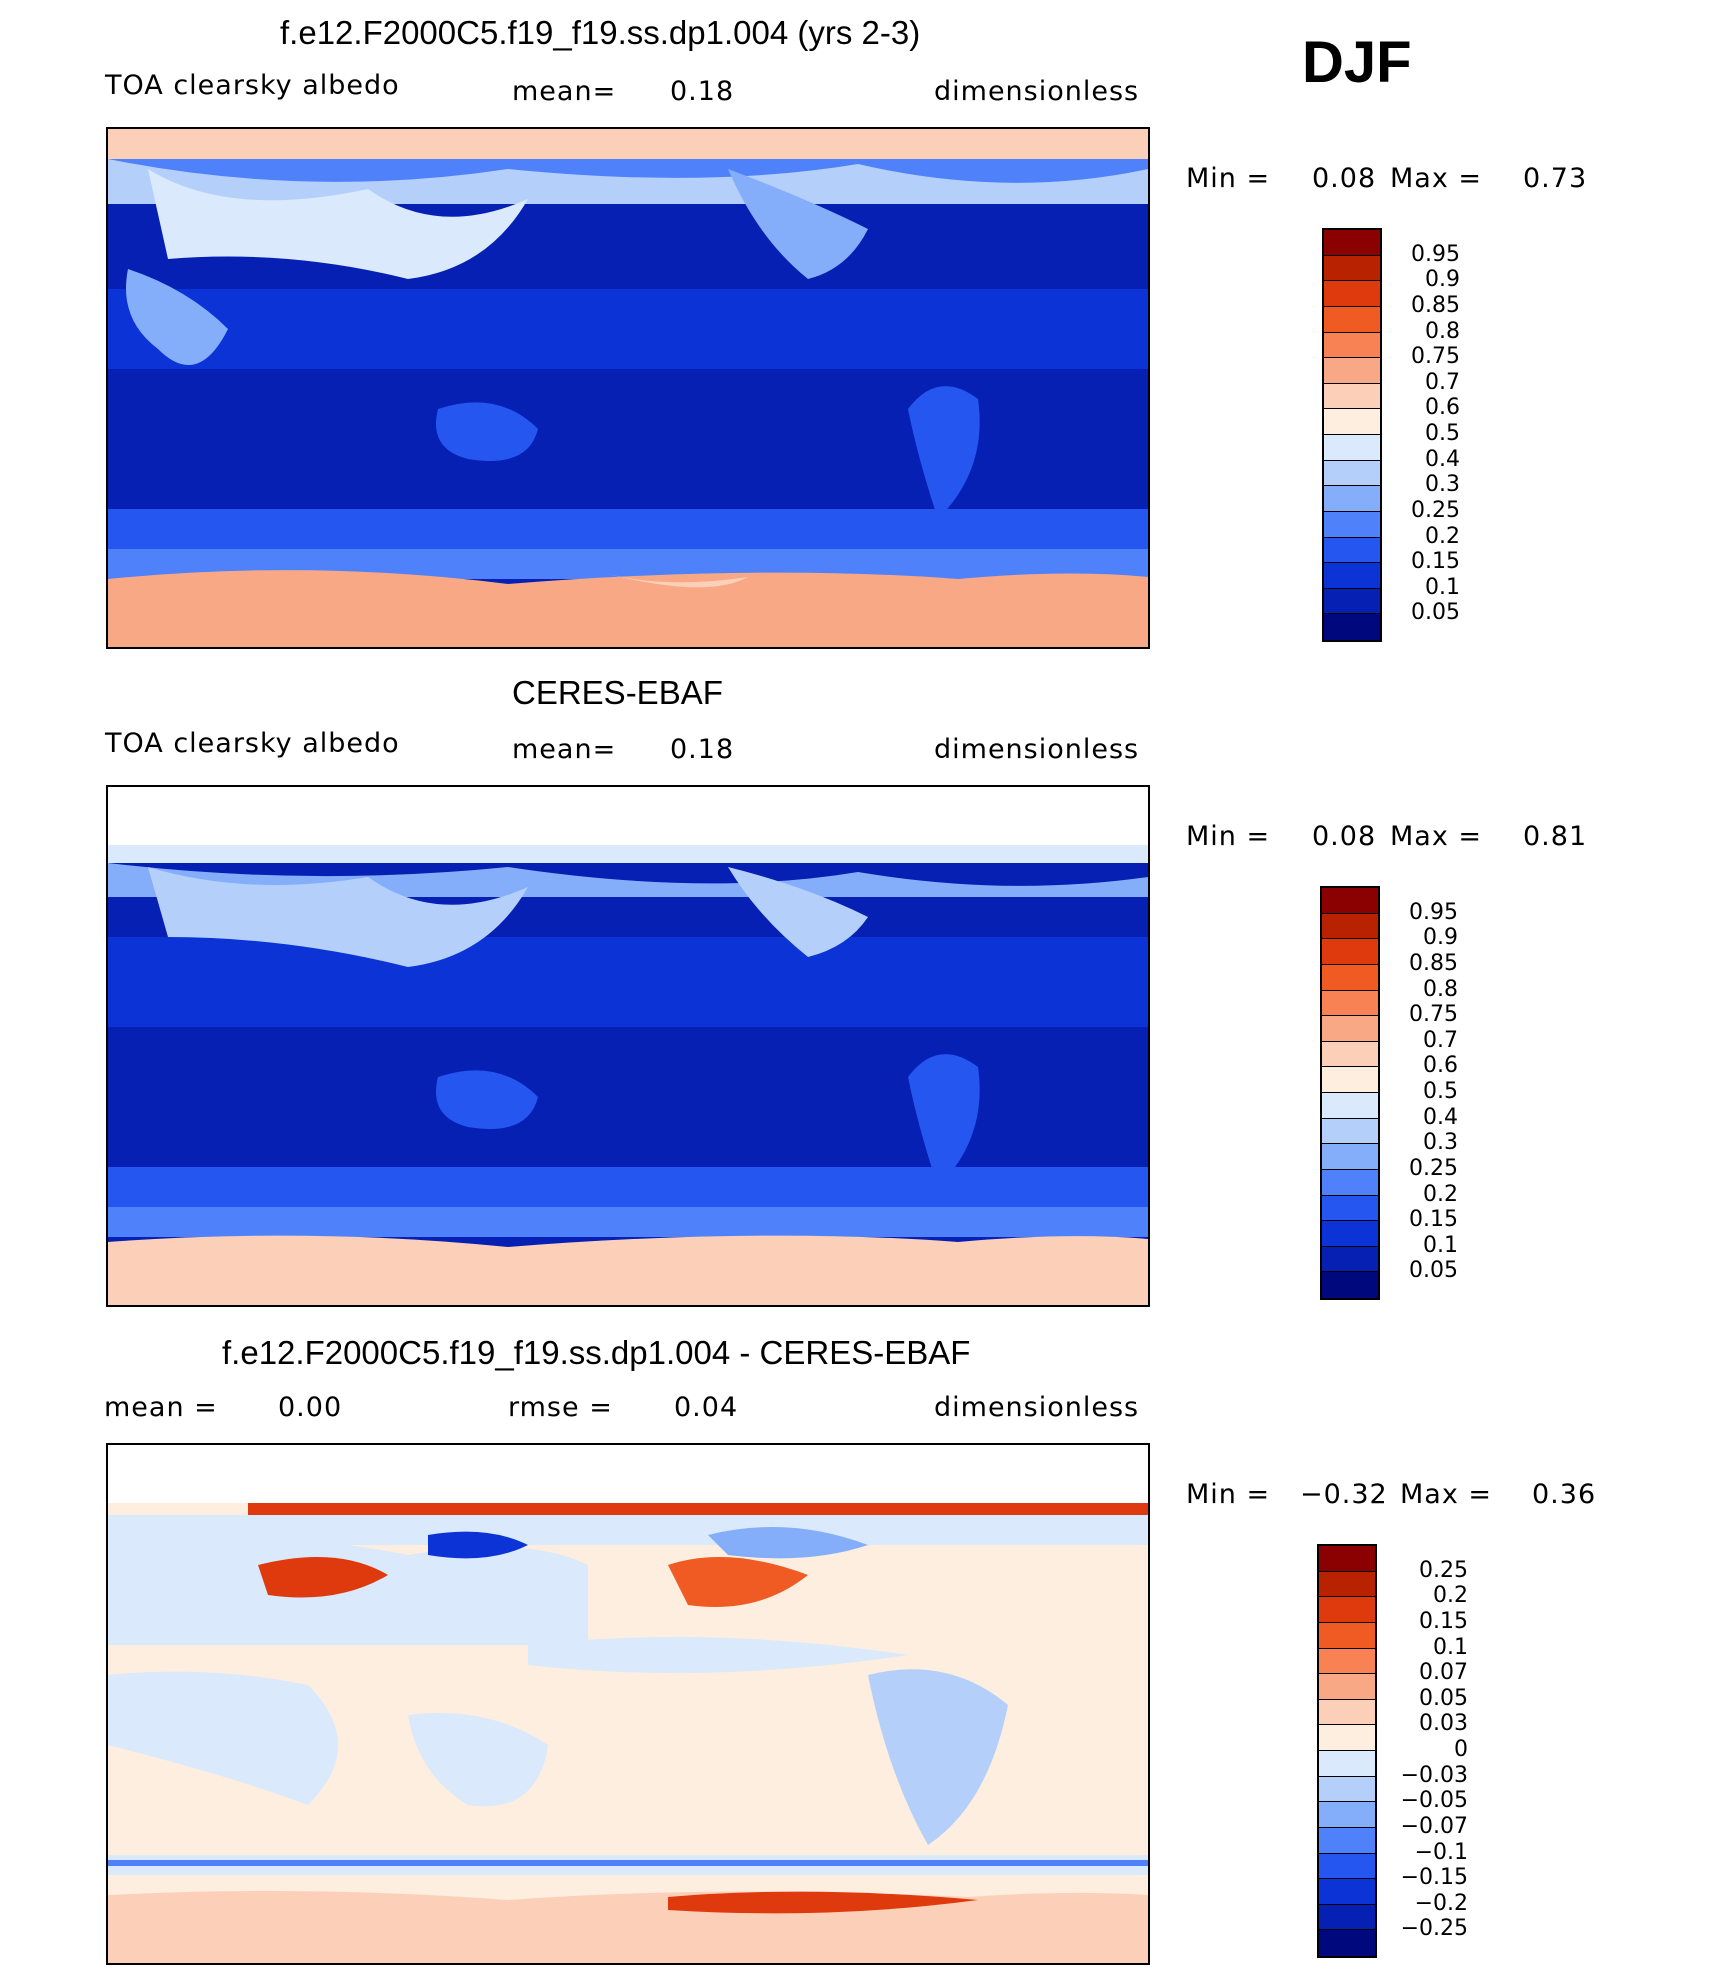 This screenshot has height=1986, width=1710. I want to click on panel1-units: dimensionless, so click(1037, 91).